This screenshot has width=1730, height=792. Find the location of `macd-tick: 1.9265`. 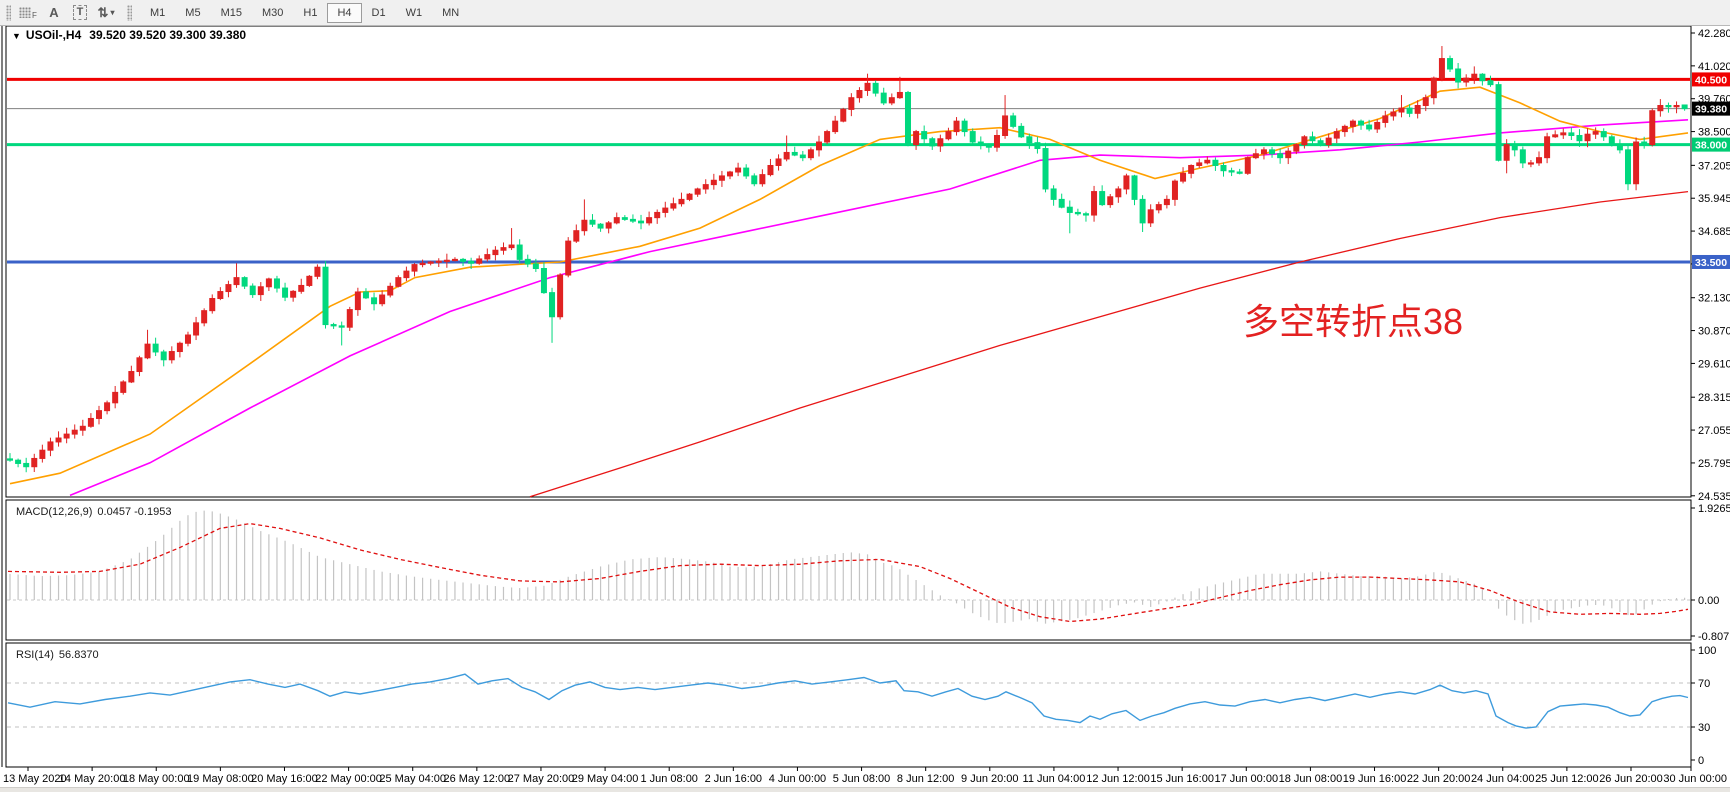

macd-tick: 1.9265 is located at coordinates (1714, 509).